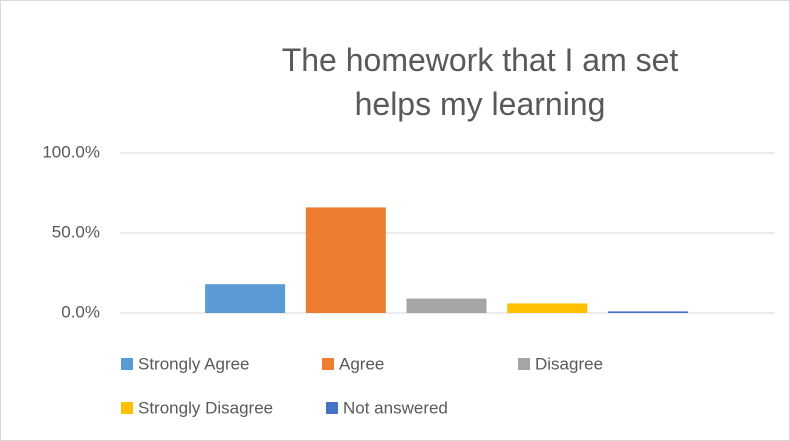  What do you see at coordinates (76, 231) in the screenshot?
I see `y-tick-label: 50.0%` at bounding box center [76, 231].